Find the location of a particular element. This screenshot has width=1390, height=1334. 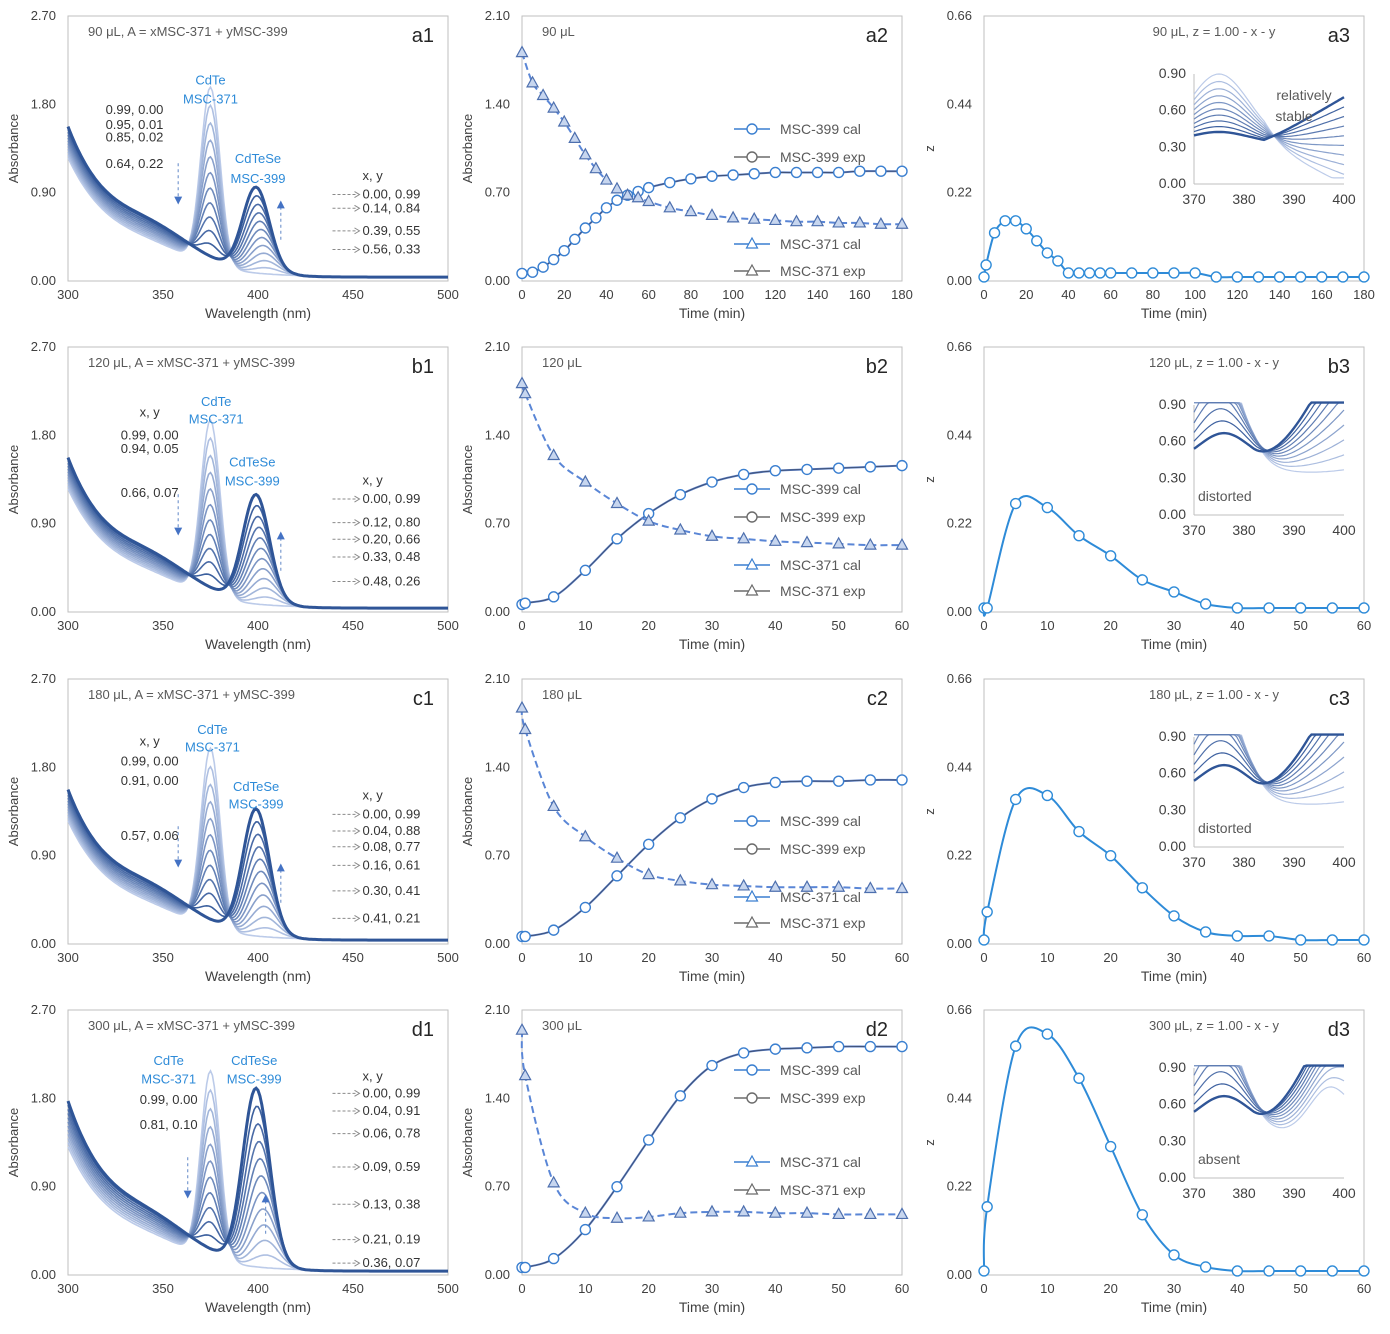

panel-label: a3 is located at coordinates (1339, 36).